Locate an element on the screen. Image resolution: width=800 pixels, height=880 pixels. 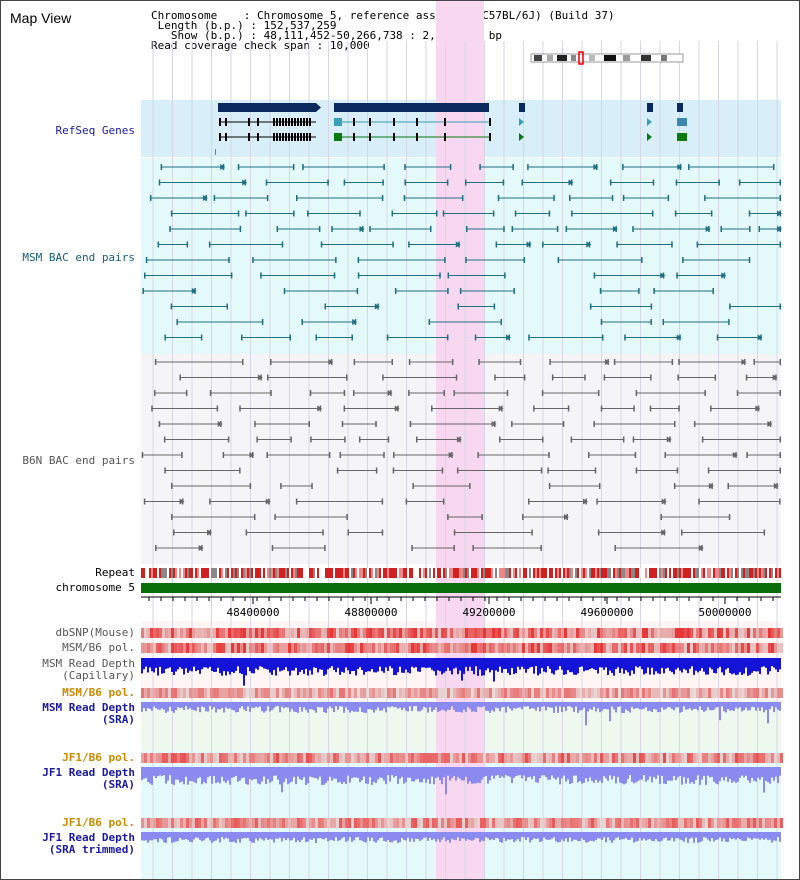
refseq-track-label: RefSeq Genes is located at coordinates (95, 130).